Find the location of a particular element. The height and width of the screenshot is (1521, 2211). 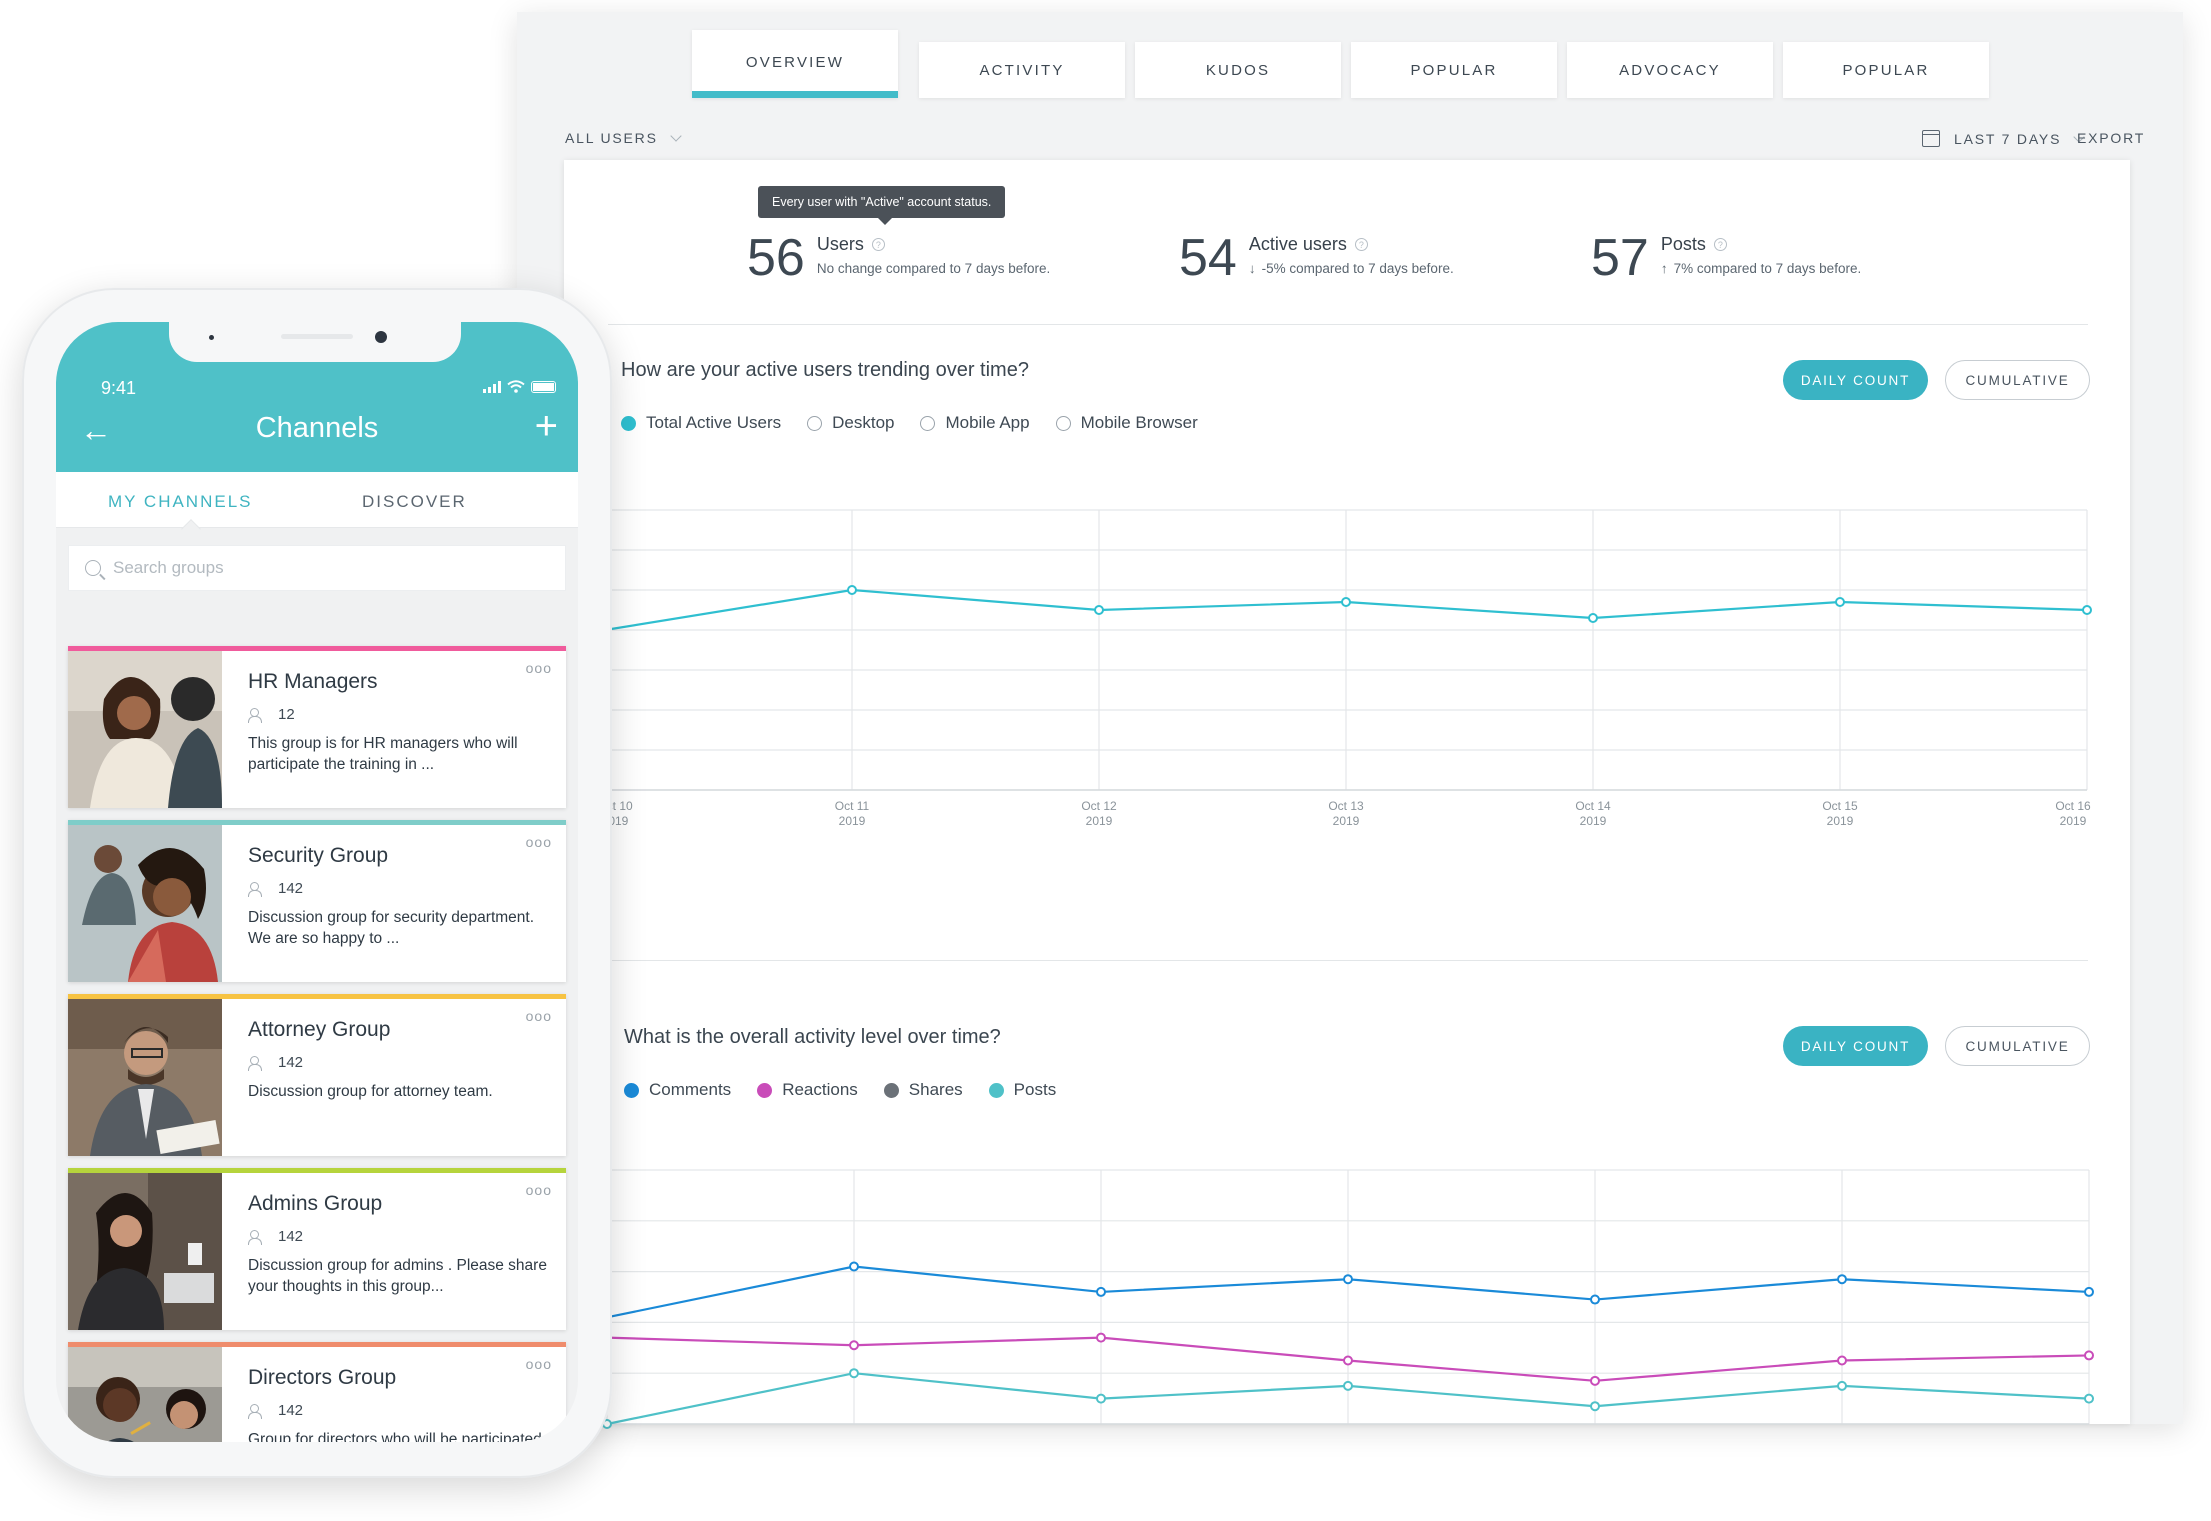

radio-selected-icon is located at coordinates (628, 423).